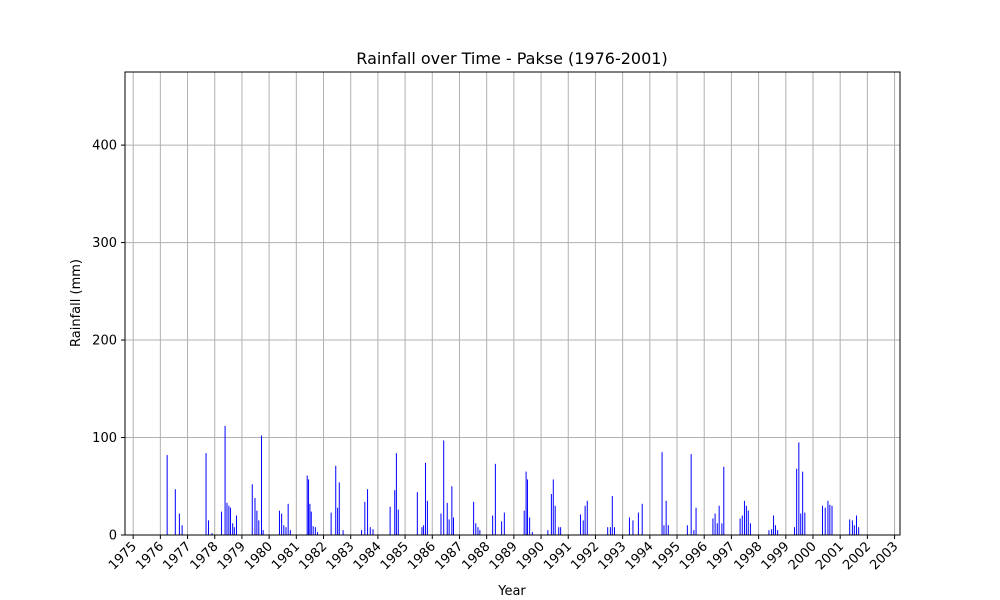 The width and height of the screenshot is (1000, 600). What do you see at coordinates (694, 556) in the screenshot?
I see `x-tick-label: 1996` at bounding box center [694, 556].